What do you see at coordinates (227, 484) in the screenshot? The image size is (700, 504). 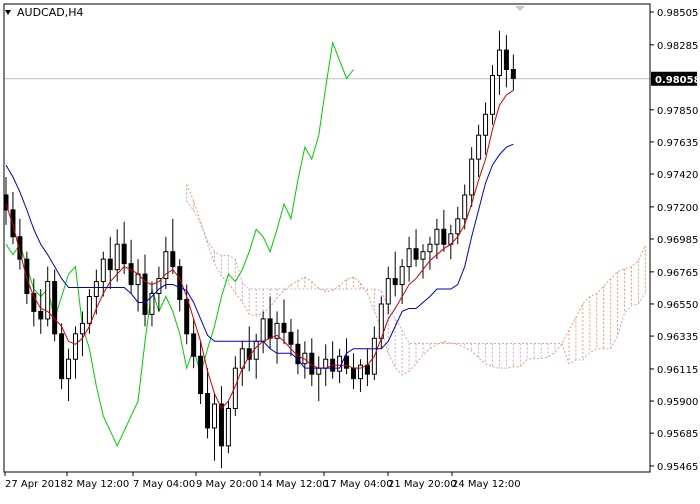 I see `time-tick-label: 9 May 20:00` at bounding box center [227, 484].